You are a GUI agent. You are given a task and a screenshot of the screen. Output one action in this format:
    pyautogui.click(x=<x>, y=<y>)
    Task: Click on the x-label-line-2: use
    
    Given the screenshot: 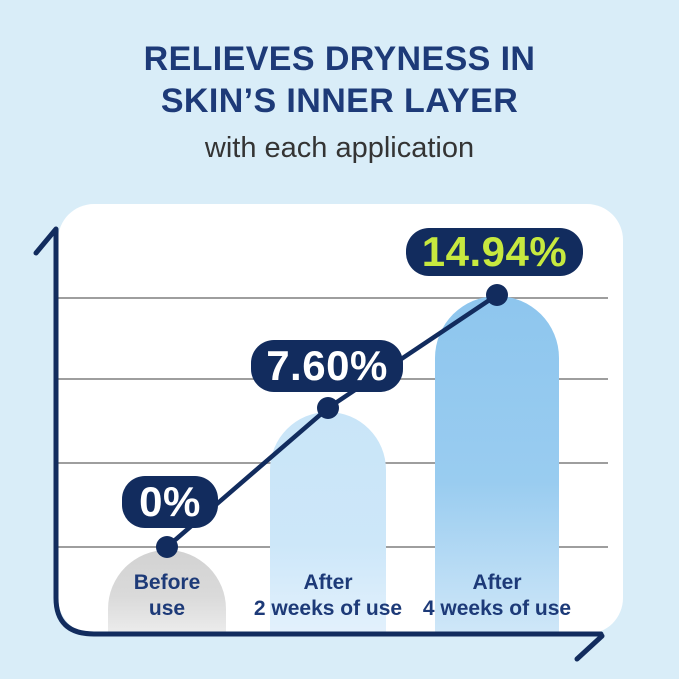 What is the action you would take?
    pyautogui.click(x=167, y=608)
    